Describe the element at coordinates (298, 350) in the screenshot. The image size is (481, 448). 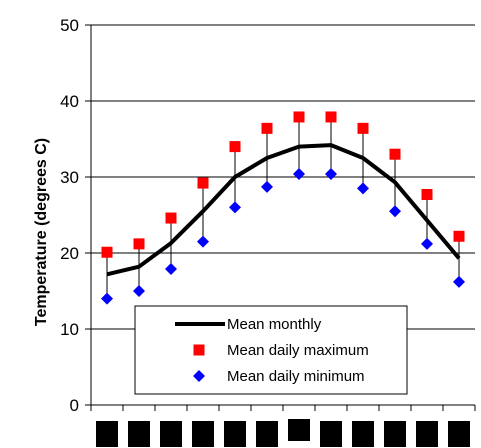
I see `legend-label-mean-daily-maximum: Mean daily maximum` at that location.